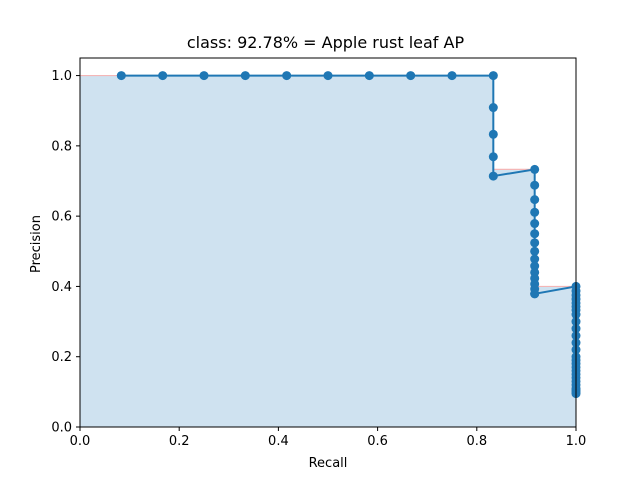 The image size is (640, 480). What do you see at coordinates (476, 441) in the screenshot?
I see `x-tick-label: 0.8` at bounding box center [476, 441].